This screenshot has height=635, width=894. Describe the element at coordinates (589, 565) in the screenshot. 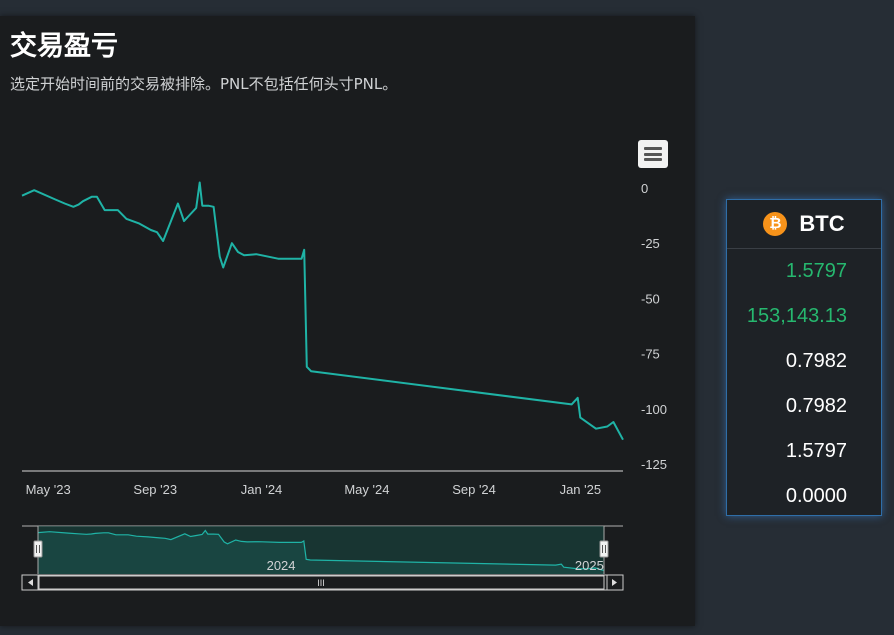

I see `navigator-label: 2025` at that location.